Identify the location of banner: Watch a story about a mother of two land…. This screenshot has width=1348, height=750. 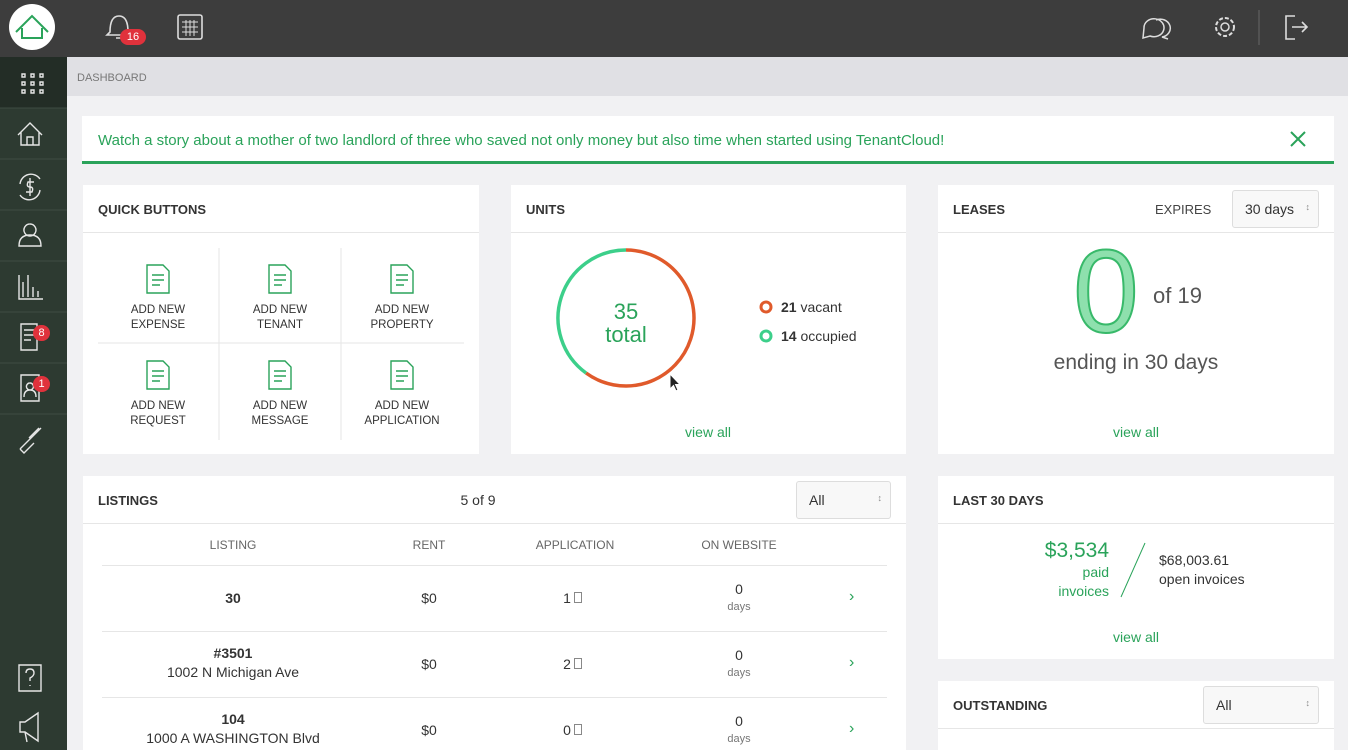
(708, 140).